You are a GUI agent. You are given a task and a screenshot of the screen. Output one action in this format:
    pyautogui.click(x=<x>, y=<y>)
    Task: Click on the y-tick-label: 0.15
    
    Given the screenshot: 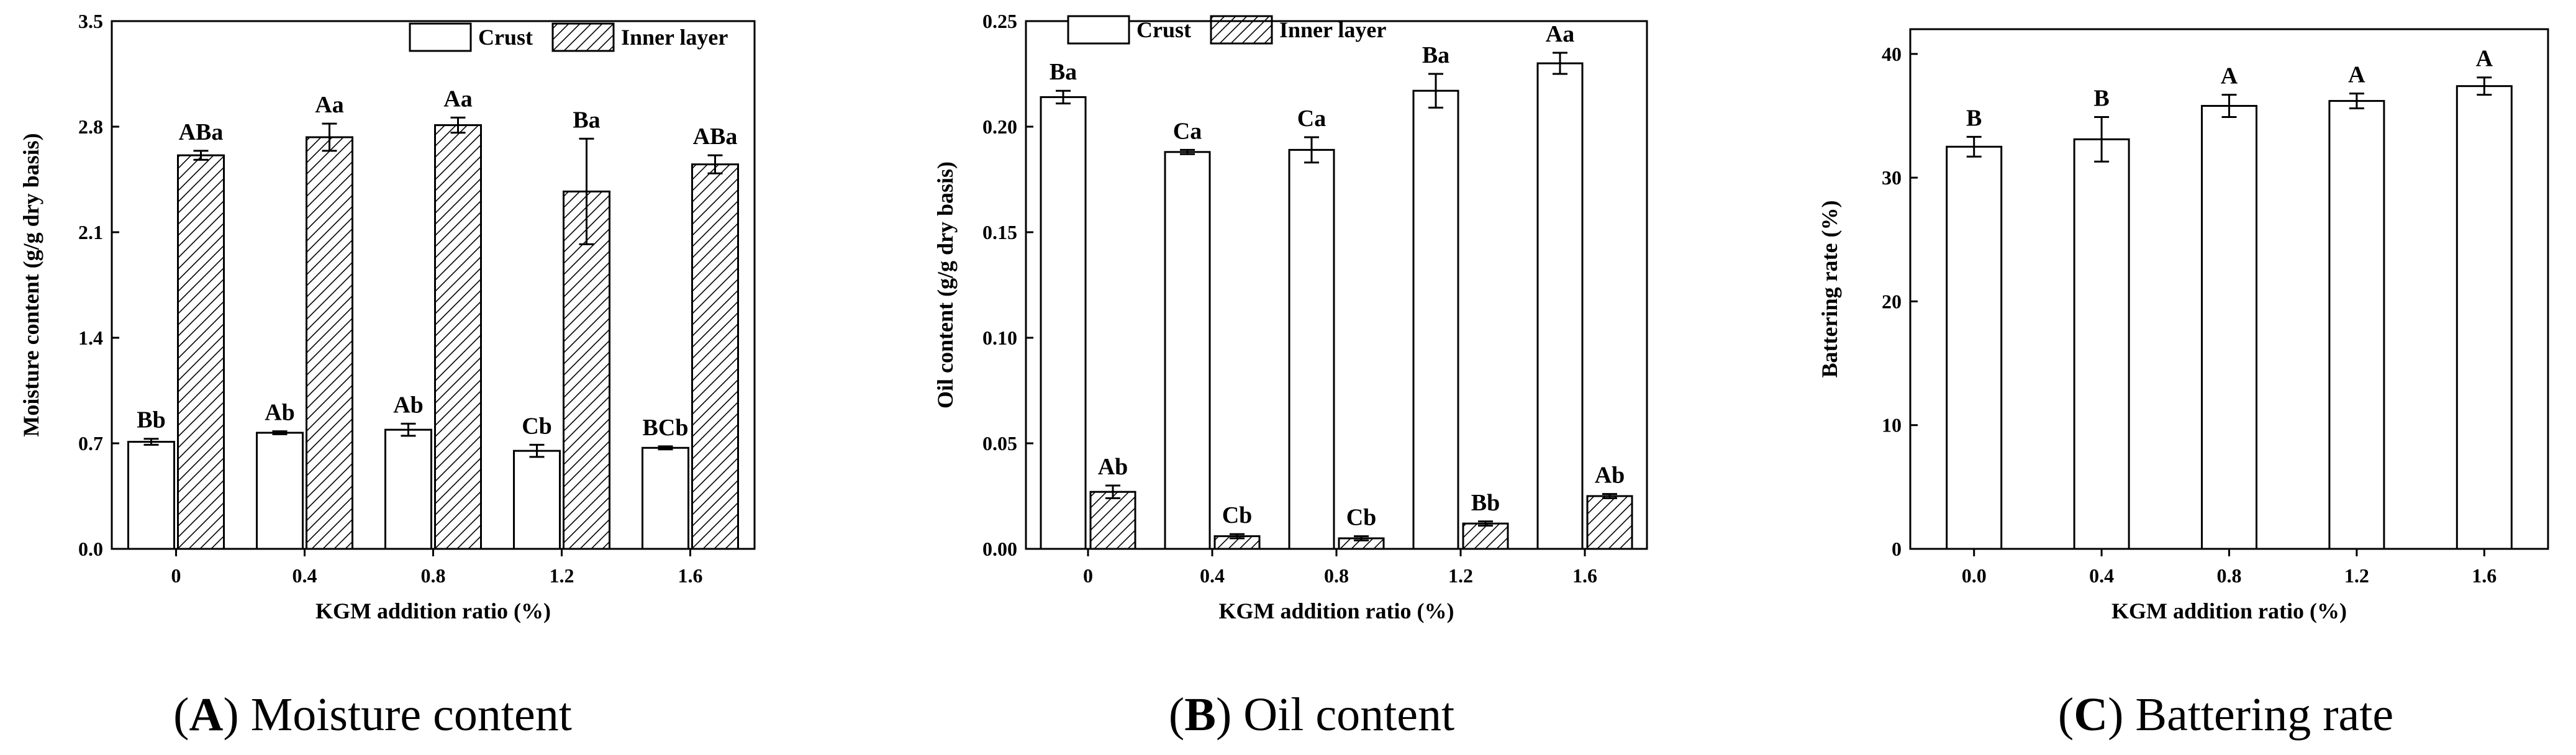 What is the action you would take?
    pyautogui.click(x=999, y=232)
    